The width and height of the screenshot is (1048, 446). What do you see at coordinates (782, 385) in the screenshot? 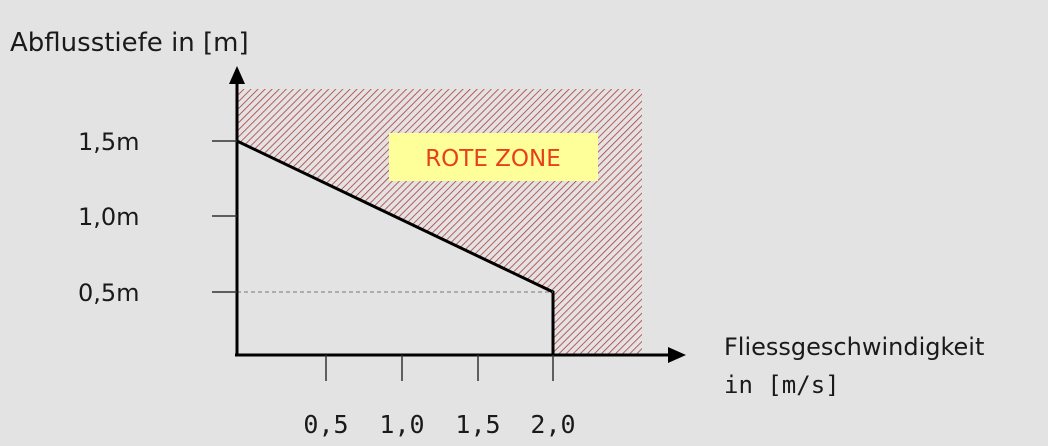
I see `x-axis-title-line2: in [m/s]` at bounding box center [782, 385].